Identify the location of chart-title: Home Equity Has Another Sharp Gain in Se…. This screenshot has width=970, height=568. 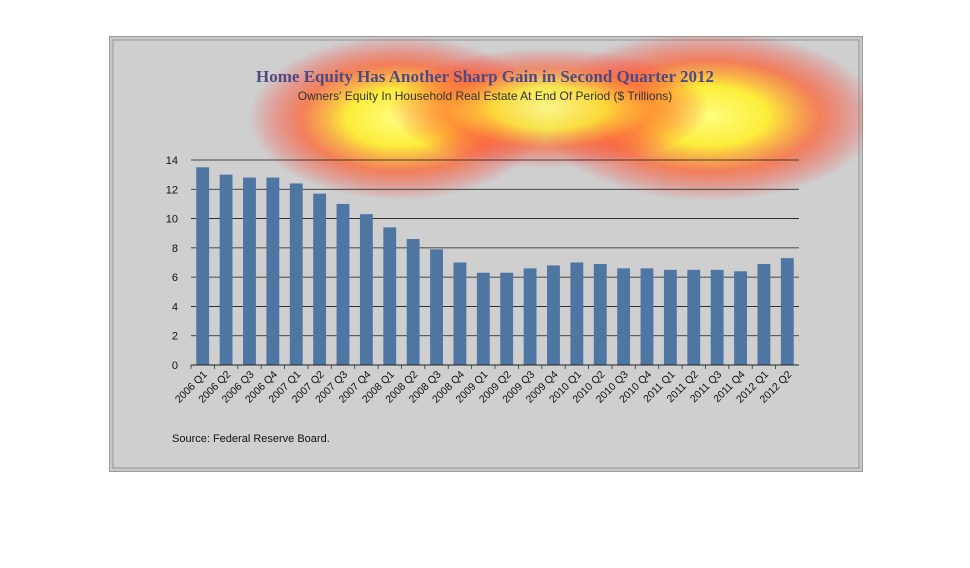
(485, 76).